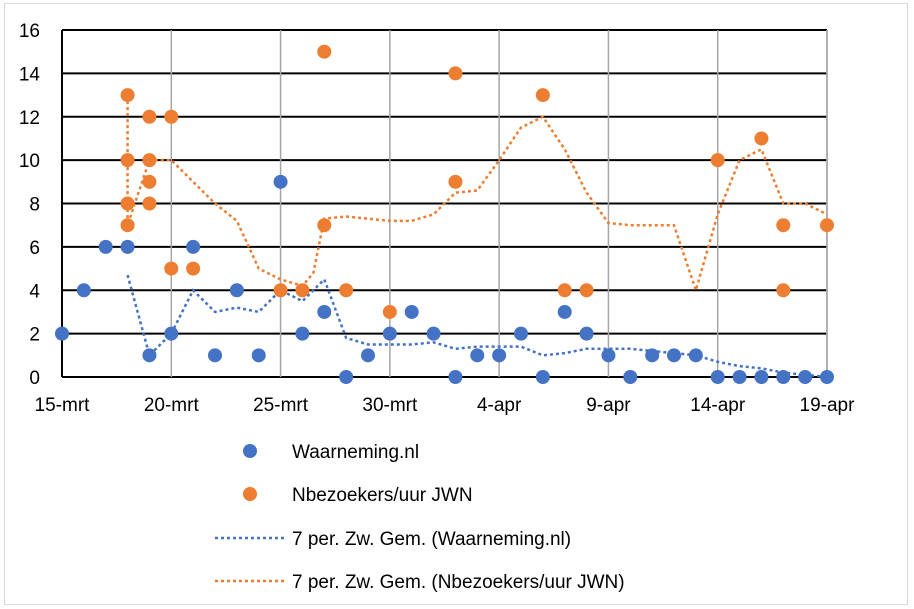 The height and width of the screenshot is (609, 914). What do you see at coordinates (382, 495) in the screenshot?
I see `legend-label-1: Nbezoekers/uur JWN` at bounding box center [382, 495].